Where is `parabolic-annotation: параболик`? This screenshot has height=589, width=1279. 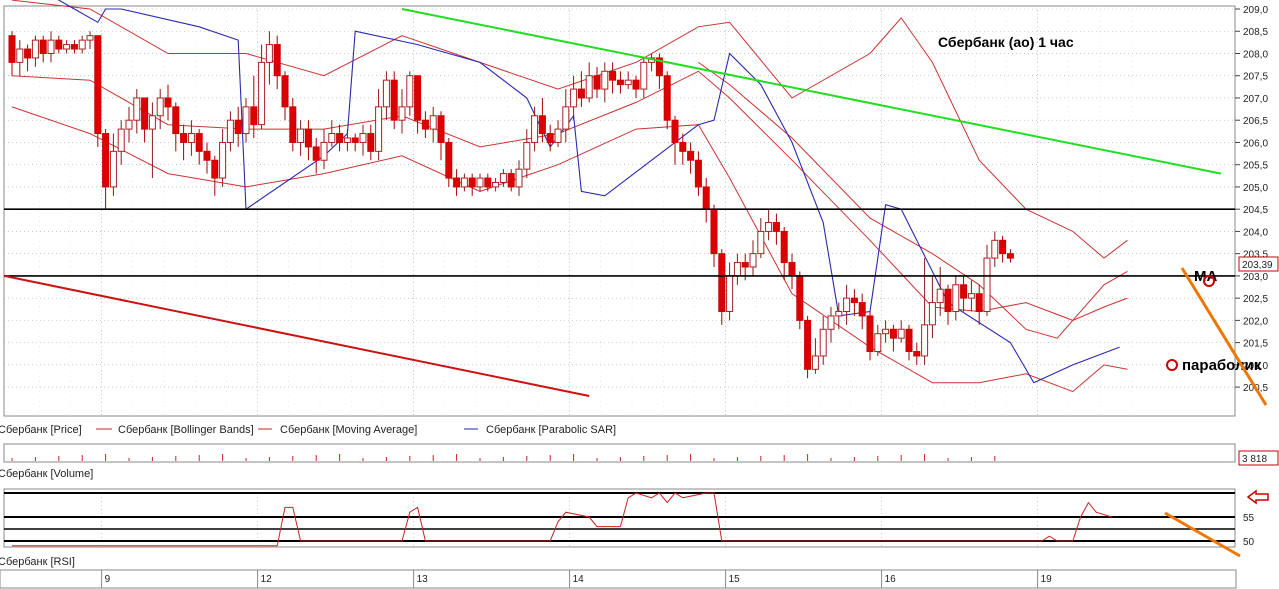
parabolic-annotation: параболик is located at coordinates (1222, 365).